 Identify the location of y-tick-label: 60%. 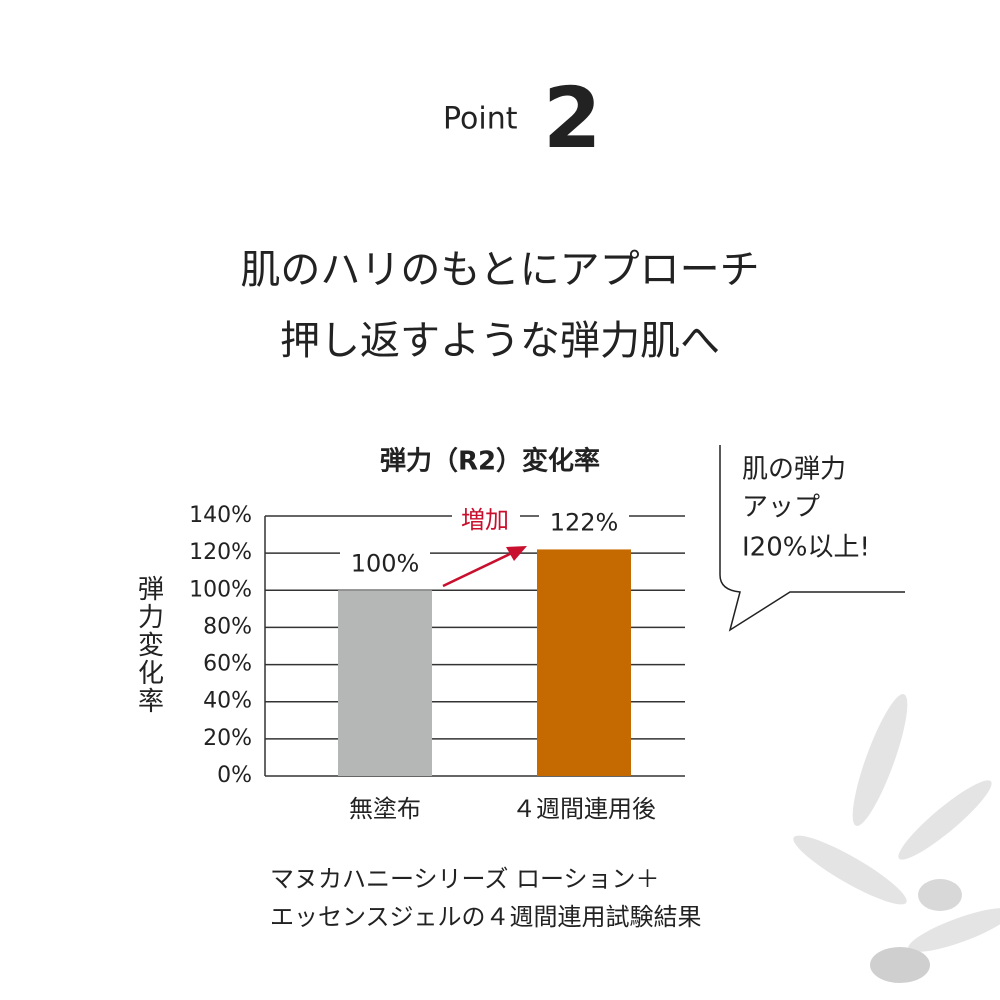
(227, 664).